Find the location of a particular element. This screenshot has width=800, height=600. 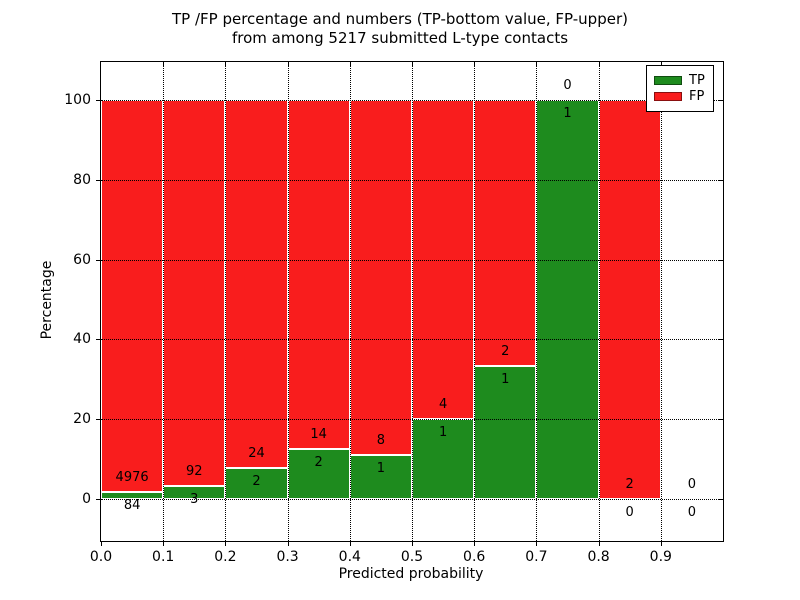

x-tick-label: 0.9 is located at coordinates (660, 557).